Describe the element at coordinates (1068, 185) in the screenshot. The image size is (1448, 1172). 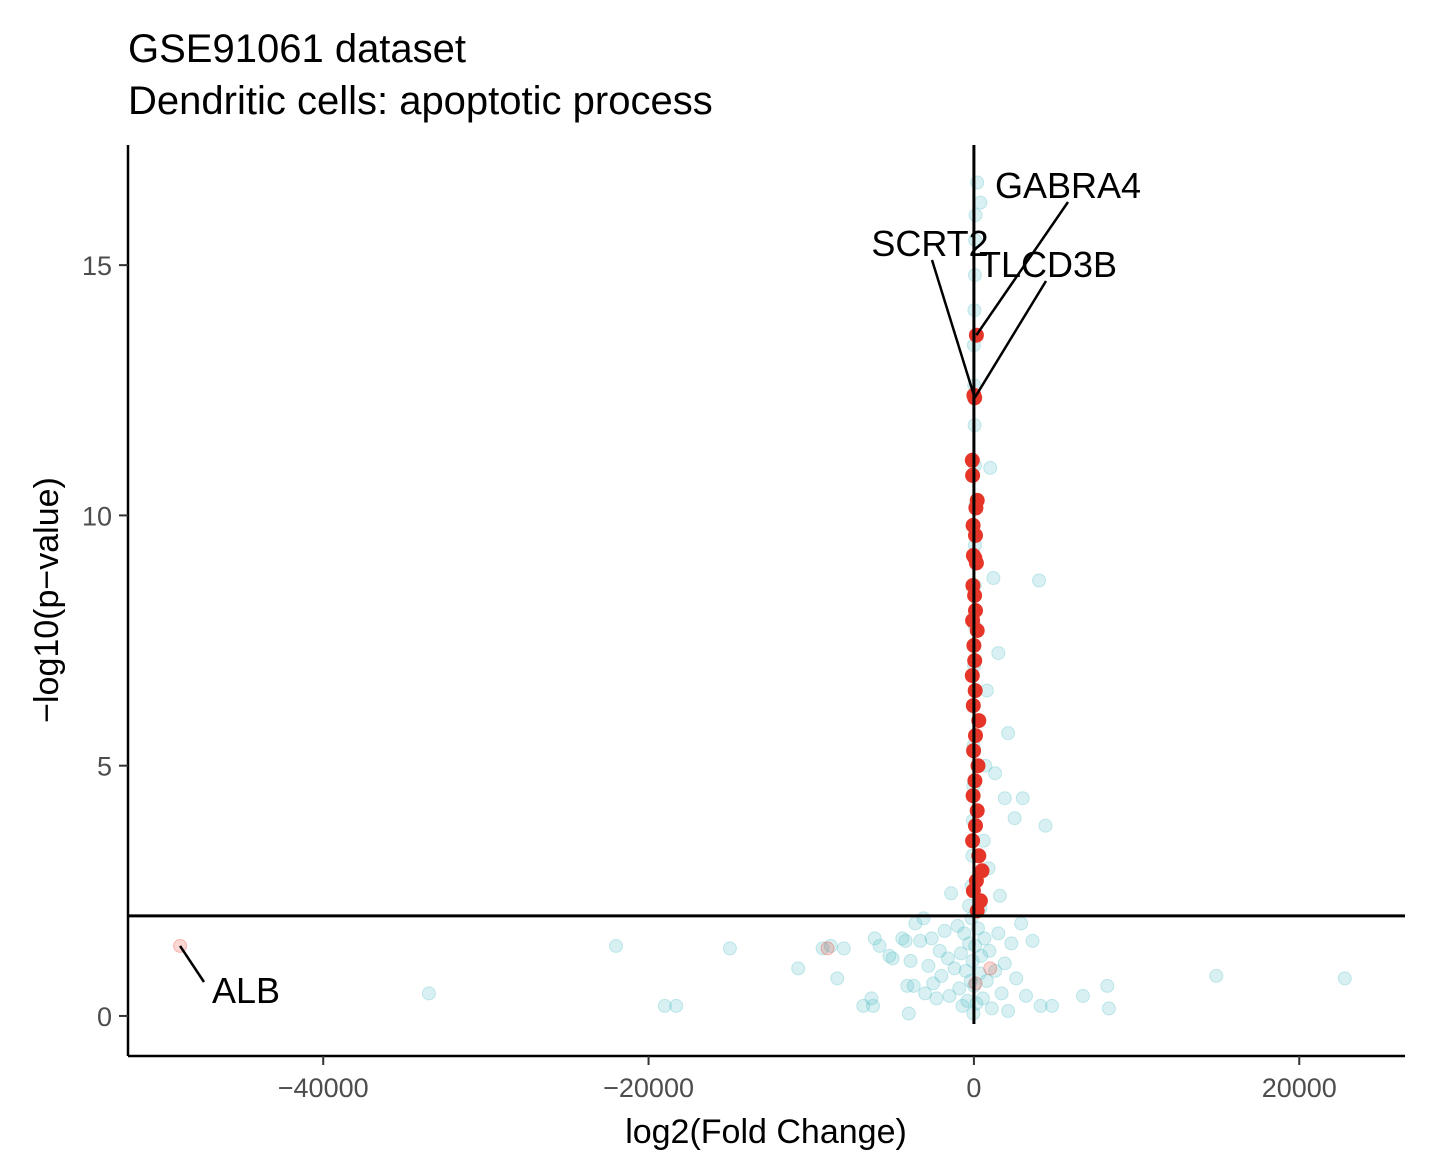
I see `gene-label-gabra4: GABRA4` at that location.